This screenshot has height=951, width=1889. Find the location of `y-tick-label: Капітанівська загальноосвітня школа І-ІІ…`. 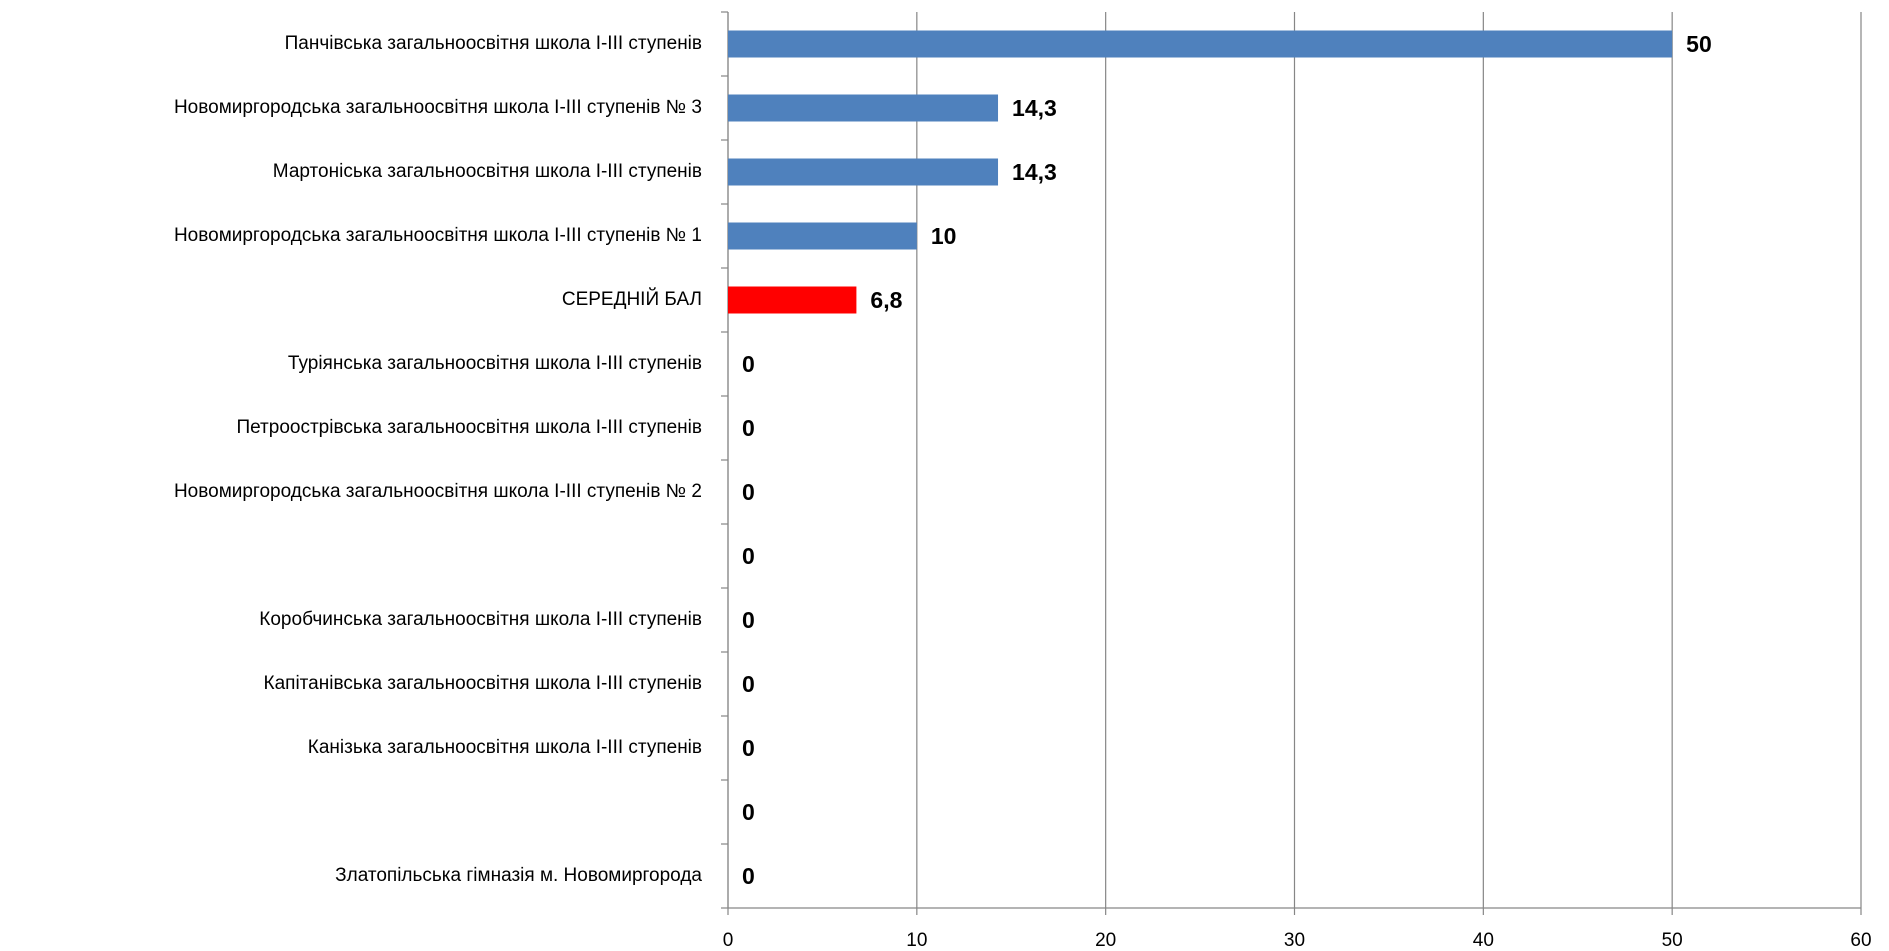

y-tick-label: Капітанівська загальноосвітня школа І-ІІ… is located at coordinates (483, 683).